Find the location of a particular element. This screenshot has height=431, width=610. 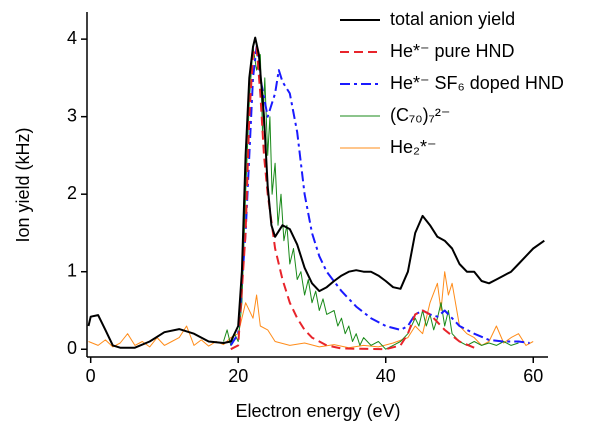

y-tick-label: 1 is located at coordinates (72, 270).